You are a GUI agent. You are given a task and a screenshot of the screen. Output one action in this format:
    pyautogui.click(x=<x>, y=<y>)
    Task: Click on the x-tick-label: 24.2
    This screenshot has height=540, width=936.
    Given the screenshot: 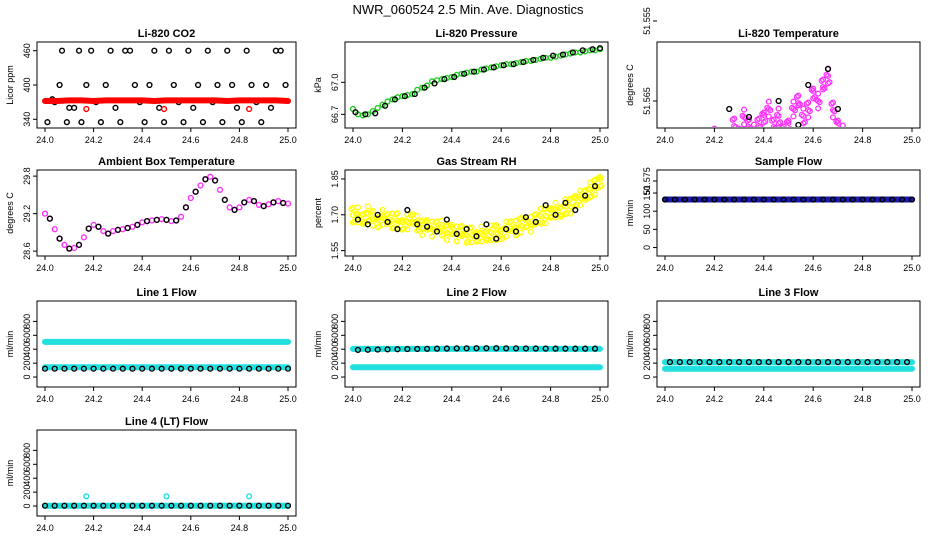 What is the action you would take?
    pyautogui.click(x=715, y=268)
    